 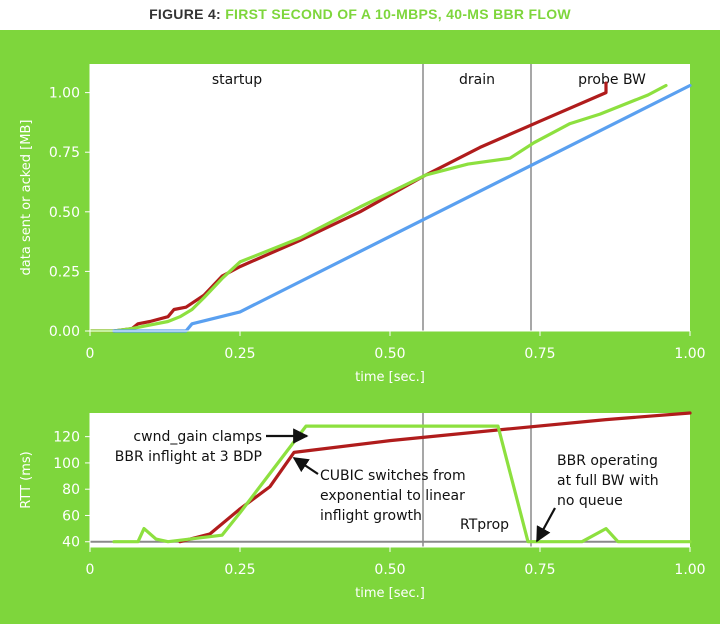 I want to click on annotation-bbr-full-bw: BBR operating, so click(x=607, y=461).